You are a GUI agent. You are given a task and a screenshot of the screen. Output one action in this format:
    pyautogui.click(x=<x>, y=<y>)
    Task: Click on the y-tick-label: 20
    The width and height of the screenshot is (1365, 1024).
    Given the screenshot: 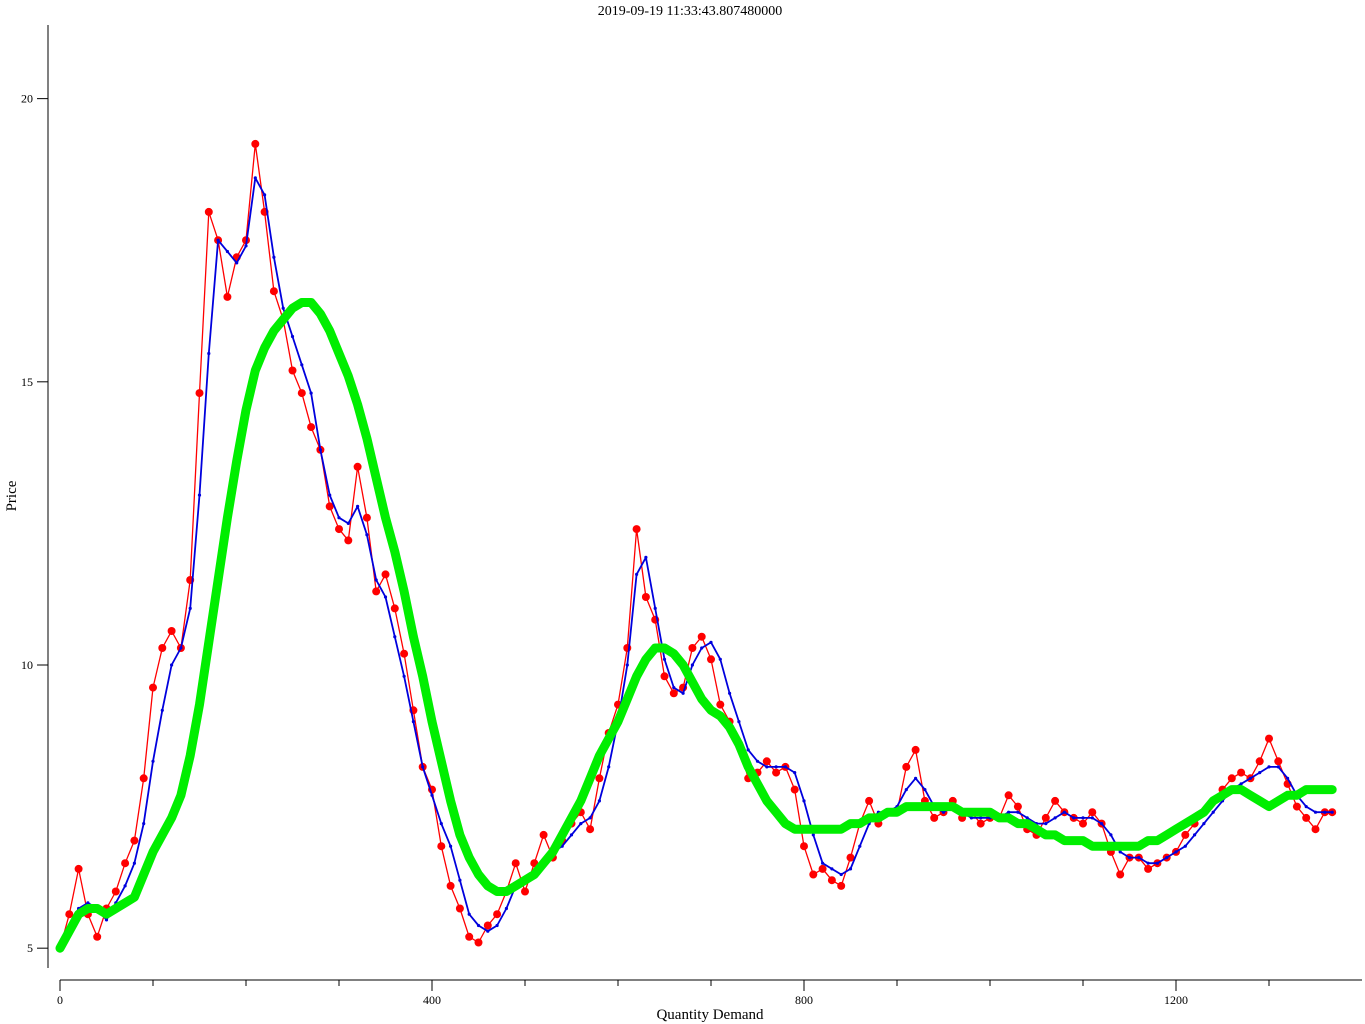 What is the action you would take?
    pyautogui.click(x=27, y=99)
    